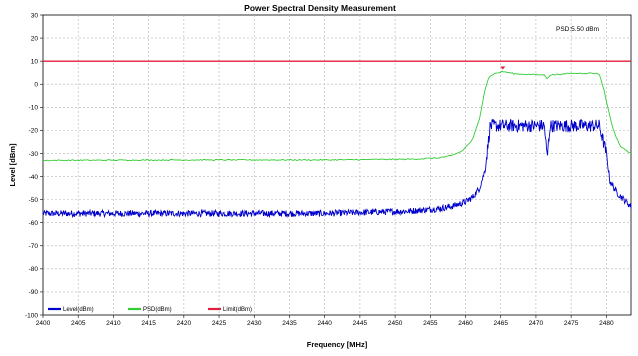  What do you see at coordinates (113, 323) in the screenshot?
I see `x-tick-label: 2410` at bounding box center [113, 323].